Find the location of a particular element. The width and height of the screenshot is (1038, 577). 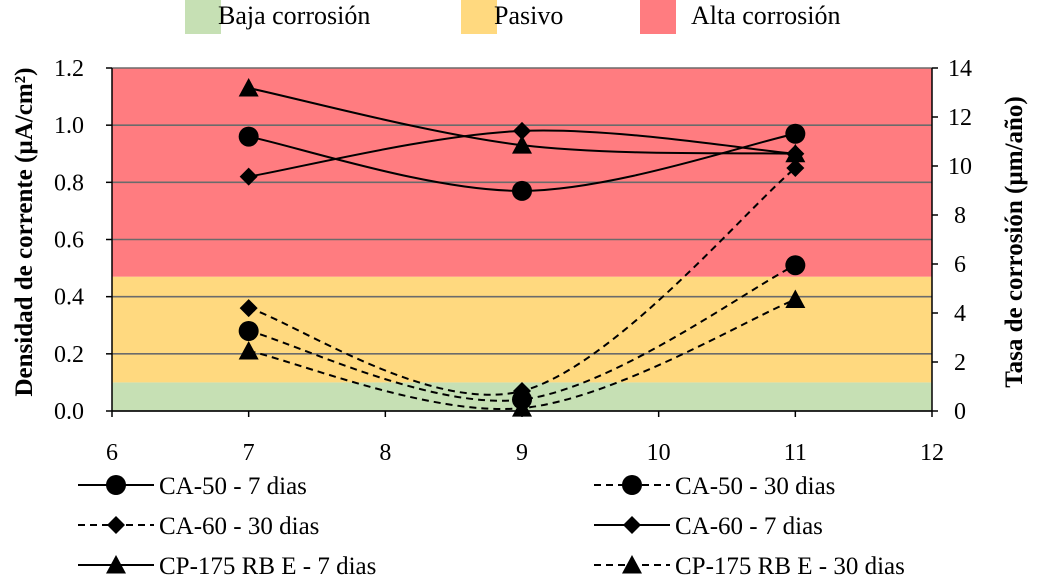

x-tick-label: 12 is located at coordinates (932, 453).